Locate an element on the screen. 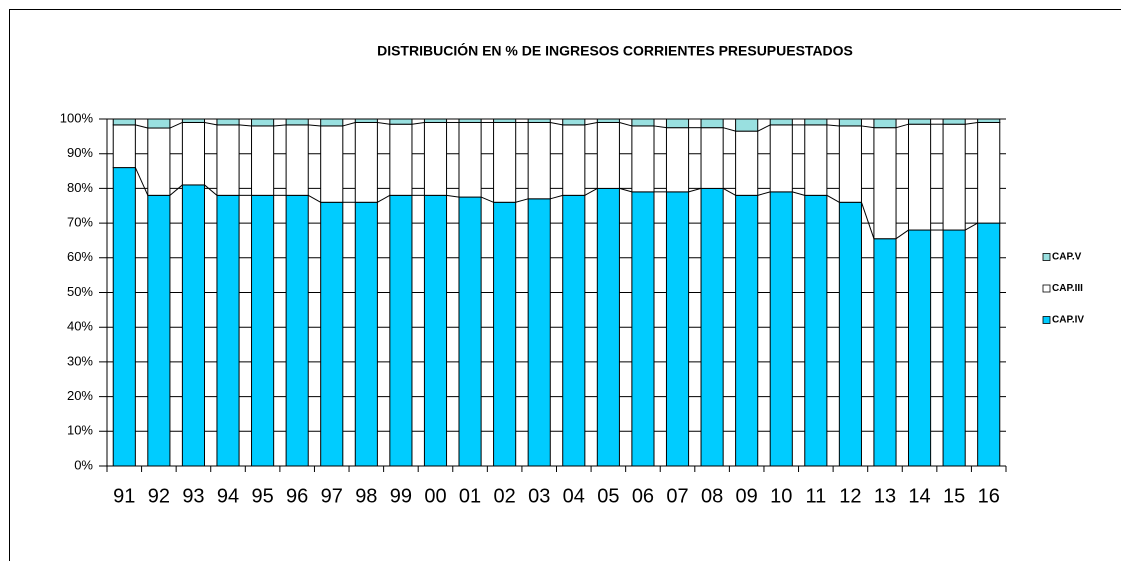 Image resolution: width=1121 pixels, height=561 pixels. x-tick-label: 13 is located at coordinates (885, 496).